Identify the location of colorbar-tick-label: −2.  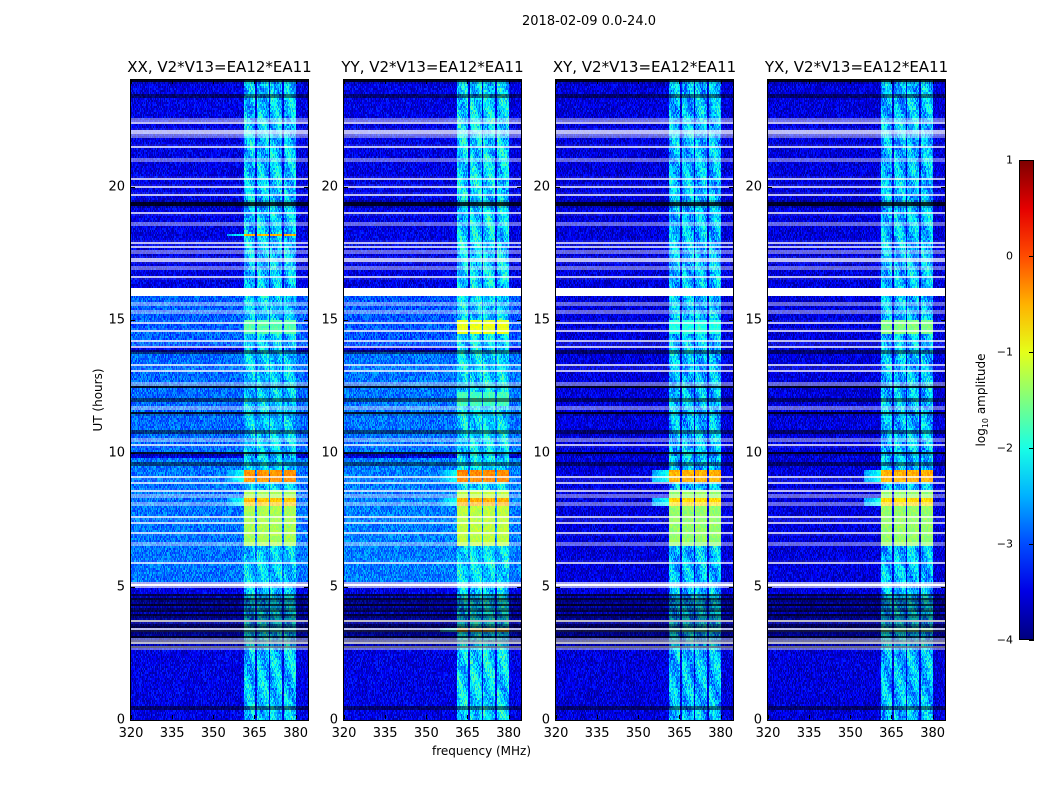
(1004, 448).